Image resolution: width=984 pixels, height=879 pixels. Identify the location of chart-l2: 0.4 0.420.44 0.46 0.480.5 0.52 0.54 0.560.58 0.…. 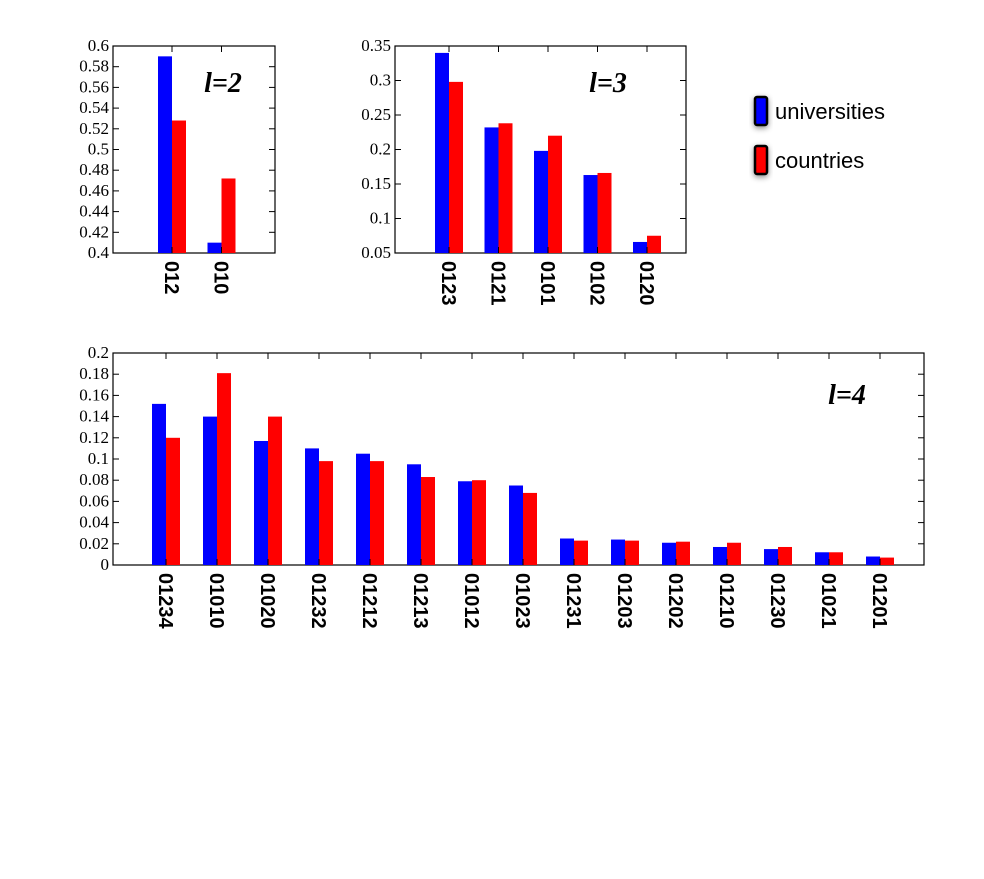
(177, 165).